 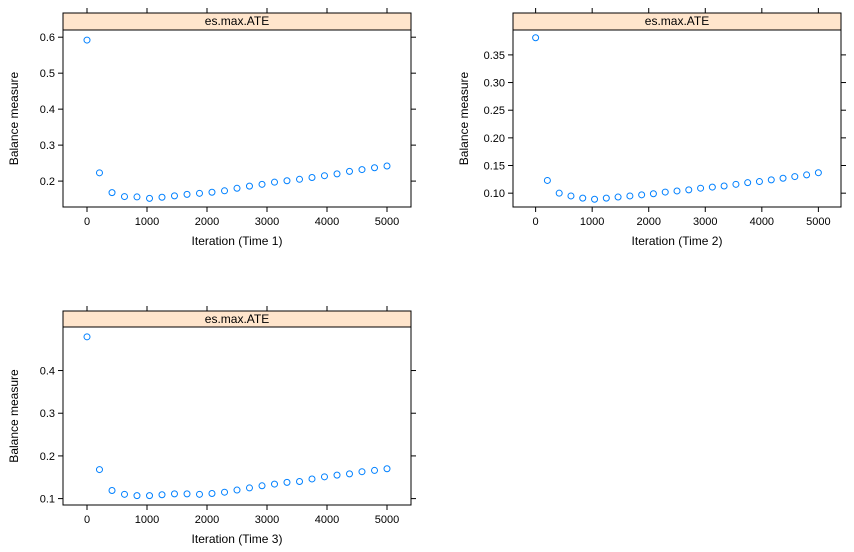 I want to click on y-tick-label: 0.4, so click(x=47, y=372).